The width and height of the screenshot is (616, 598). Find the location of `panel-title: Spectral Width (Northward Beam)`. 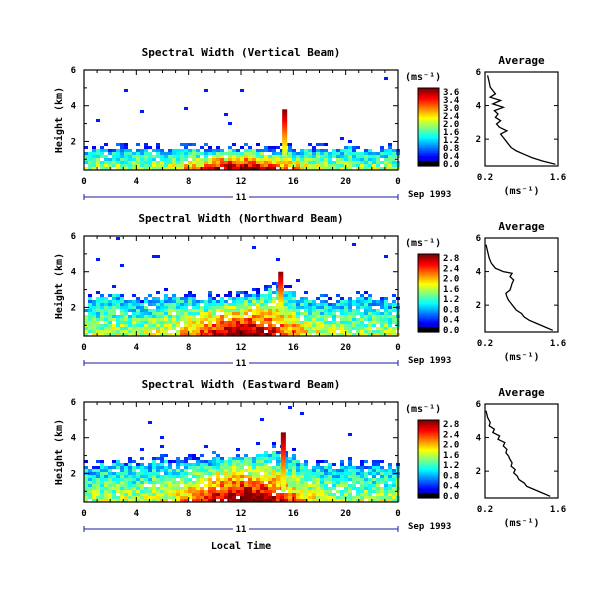

panel-title: Spectral Width (Northward Beam) is located at coordinates (240, 218).